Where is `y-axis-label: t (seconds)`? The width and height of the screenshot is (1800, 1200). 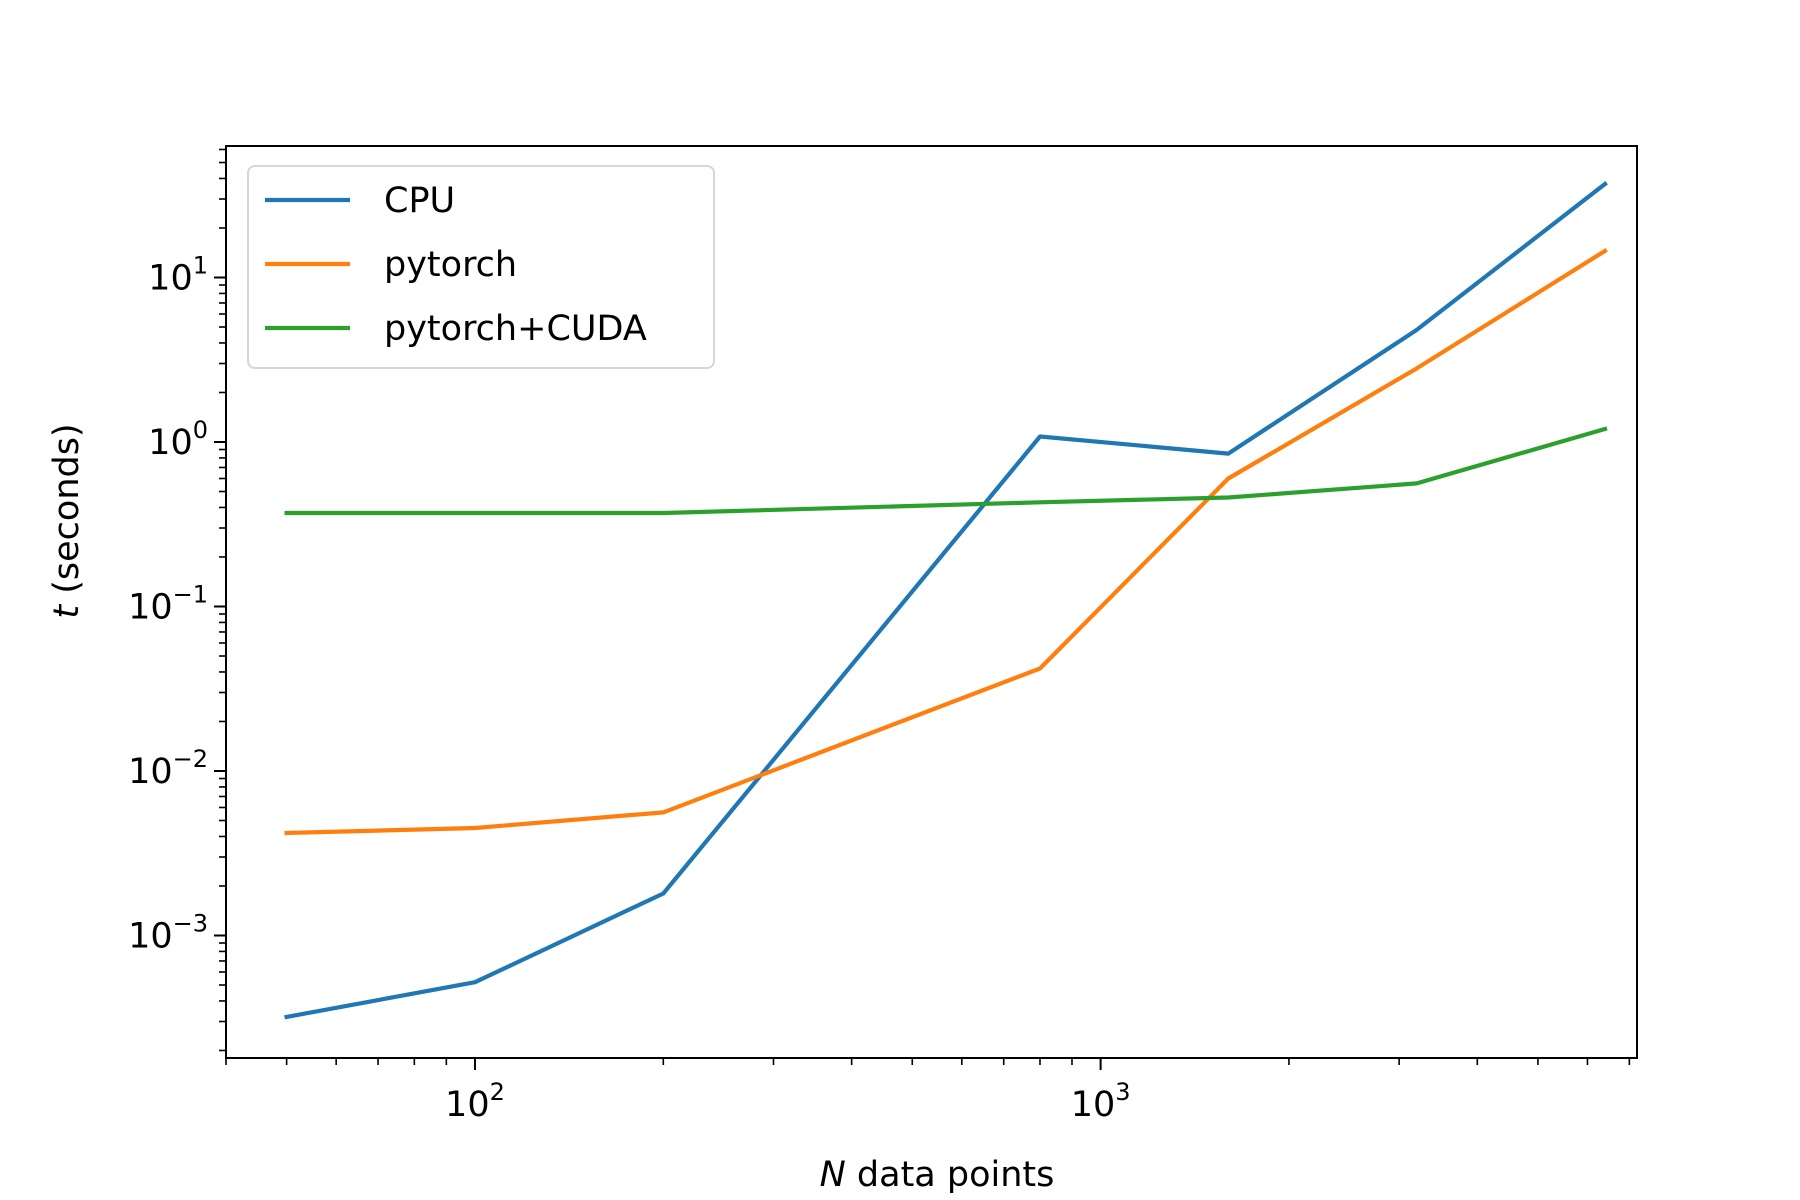
y-axis-label: t (seconds) is located at coordinates (67, 520).